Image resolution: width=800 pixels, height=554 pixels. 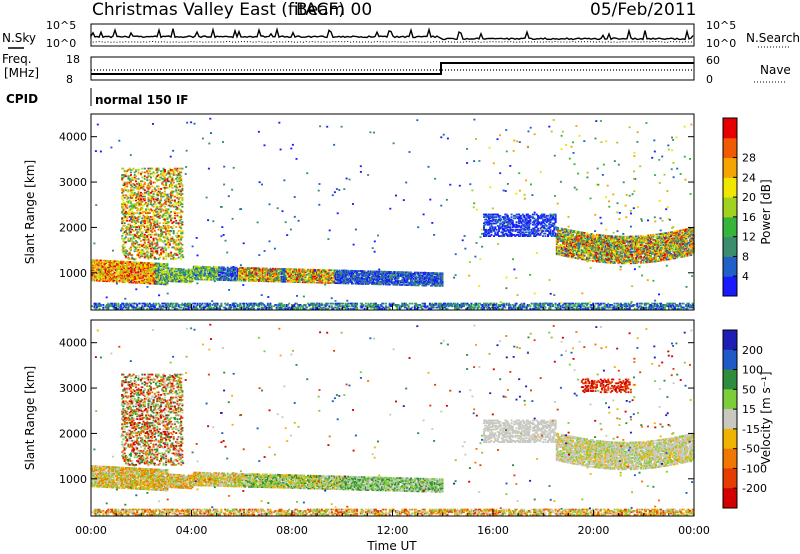 I want to click on beam-title: Beam 00, so click(x=334, y=10).